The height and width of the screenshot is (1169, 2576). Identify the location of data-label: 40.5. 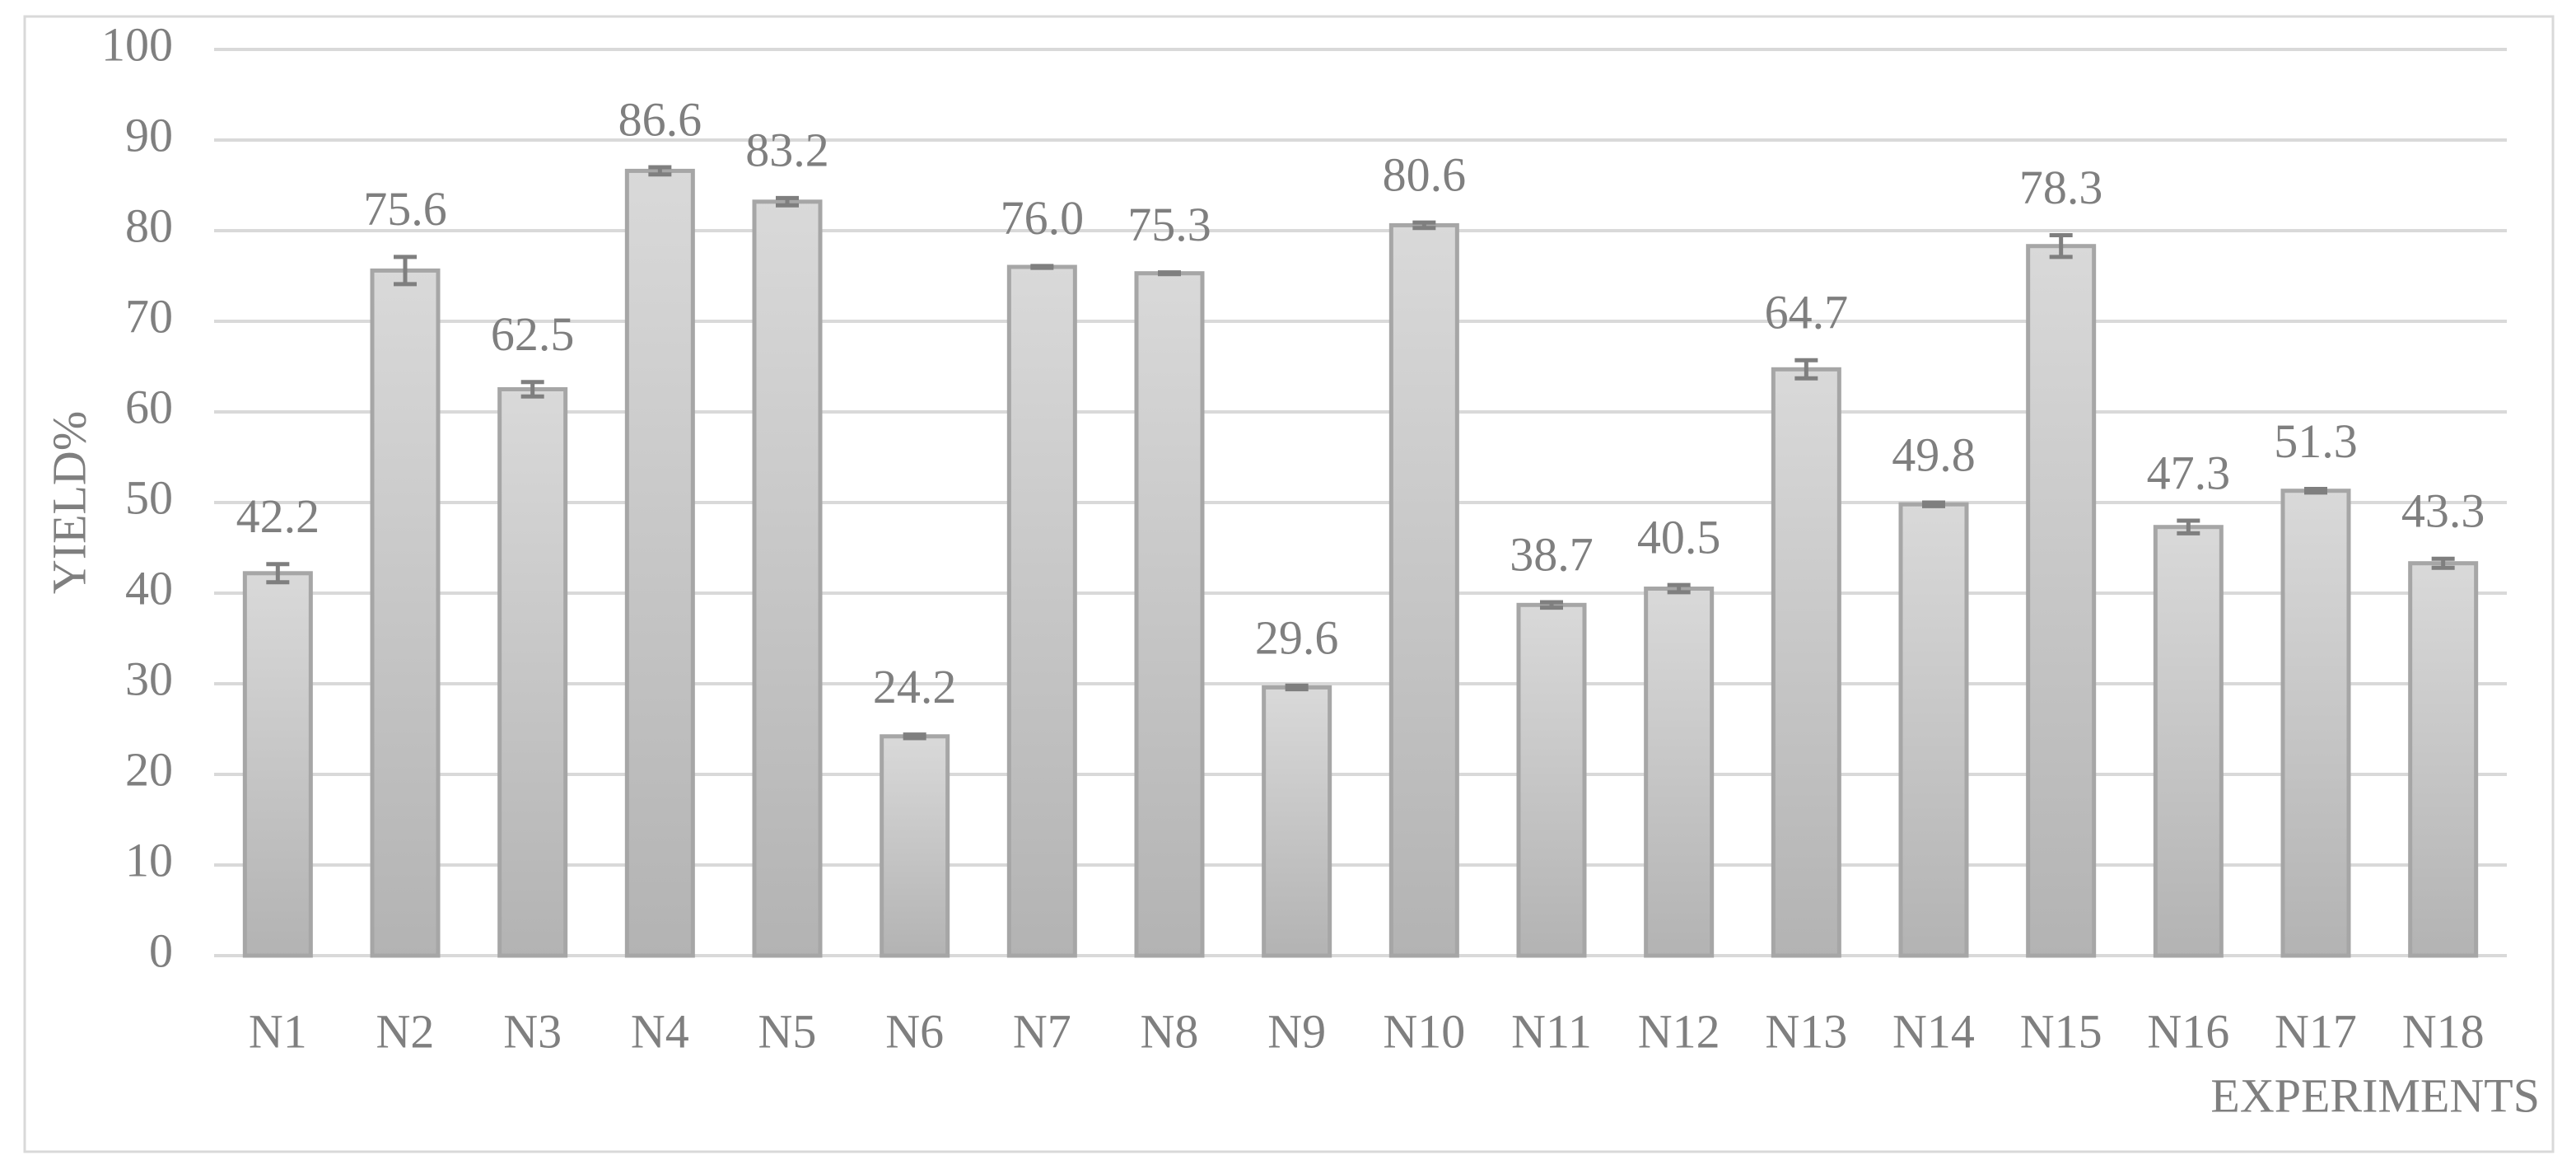
(1679, 536).